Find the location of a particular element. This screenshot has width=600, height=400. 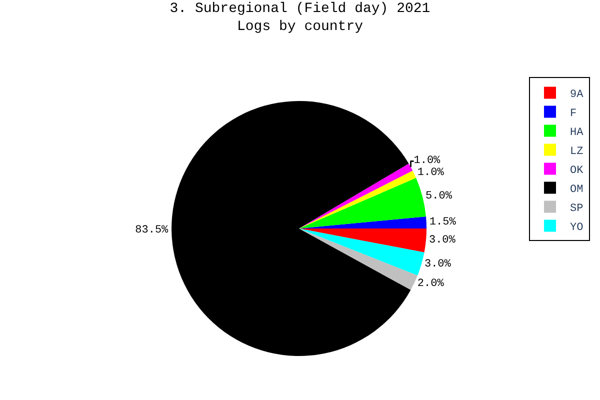

data-label: 2.0% is located at coordinates (430, 284).